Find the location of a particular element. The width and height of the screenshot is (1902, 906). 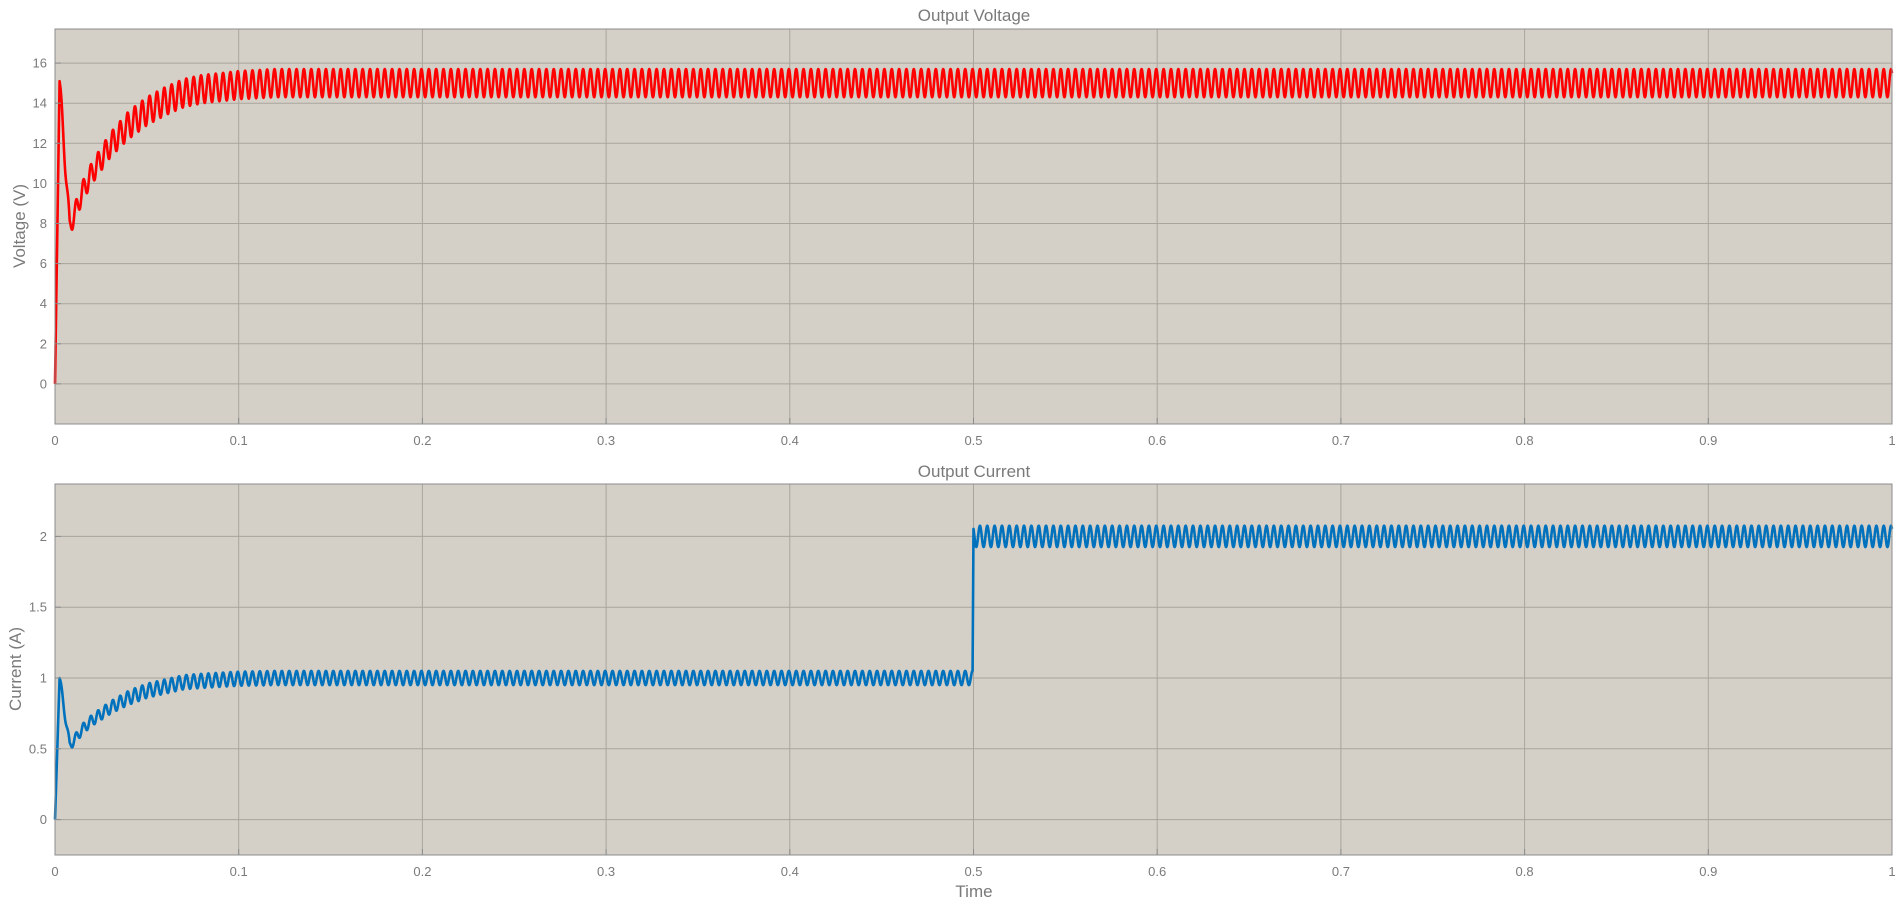

y-tick-label: 10 is located at coordinates (40, 183).